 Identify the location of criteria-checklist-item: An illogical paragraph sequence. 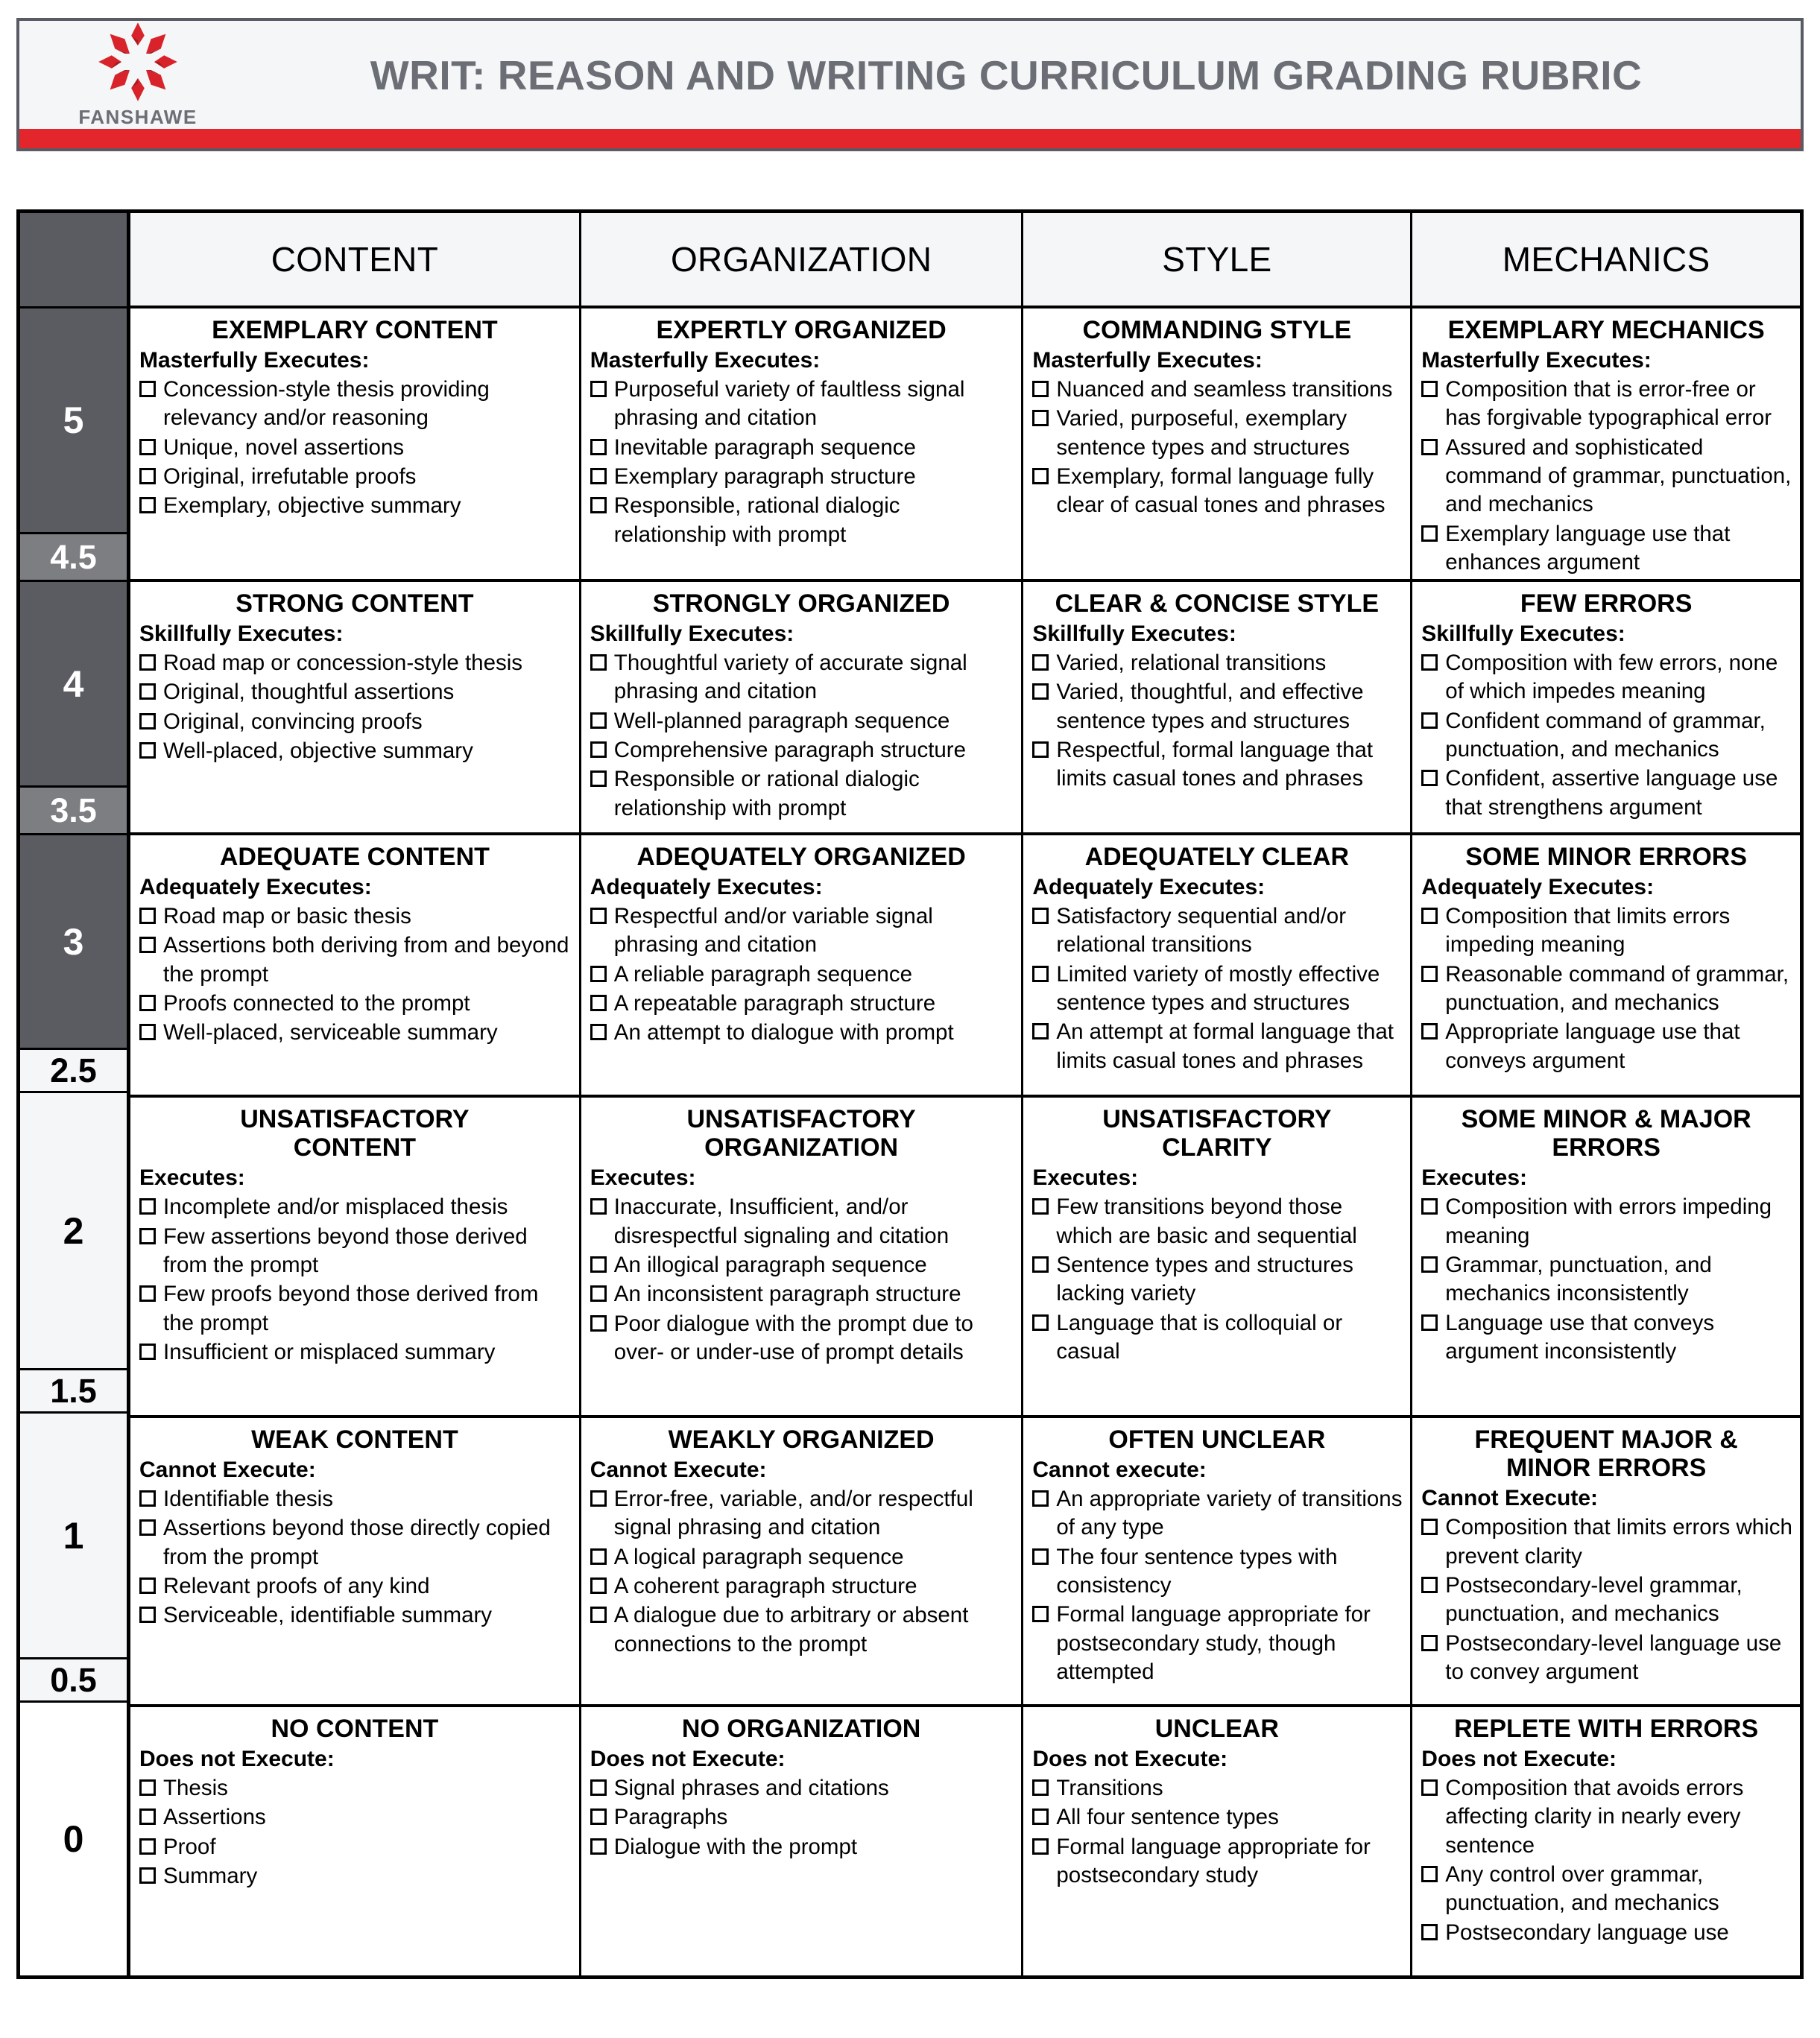
(801, 1265).